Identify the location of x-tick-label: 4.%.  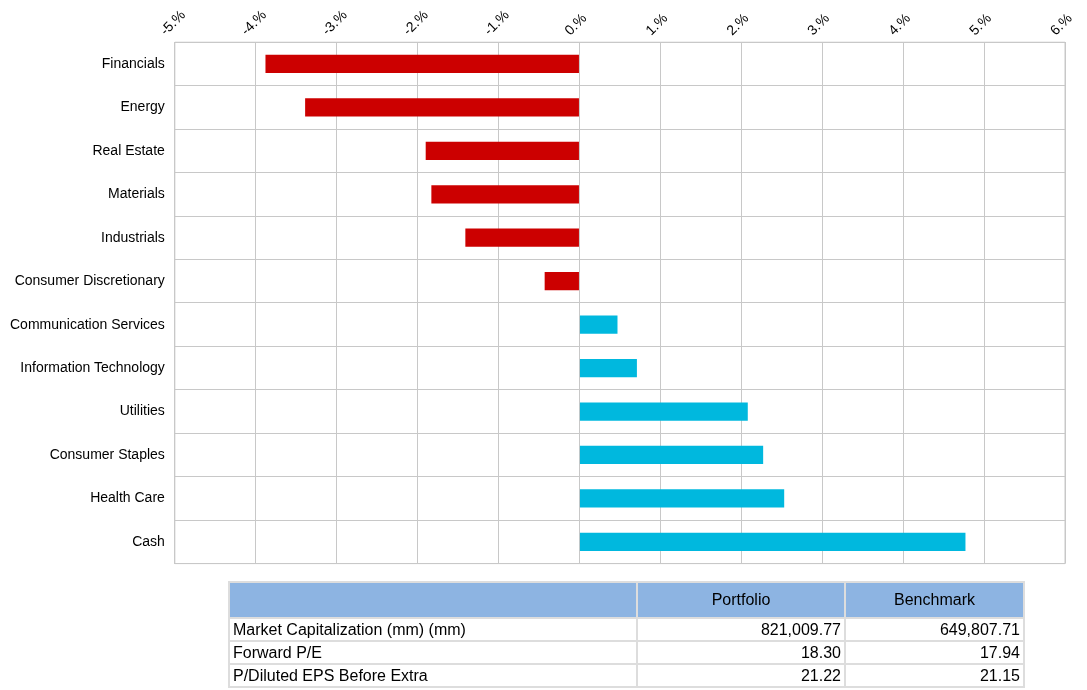
(899, 24).